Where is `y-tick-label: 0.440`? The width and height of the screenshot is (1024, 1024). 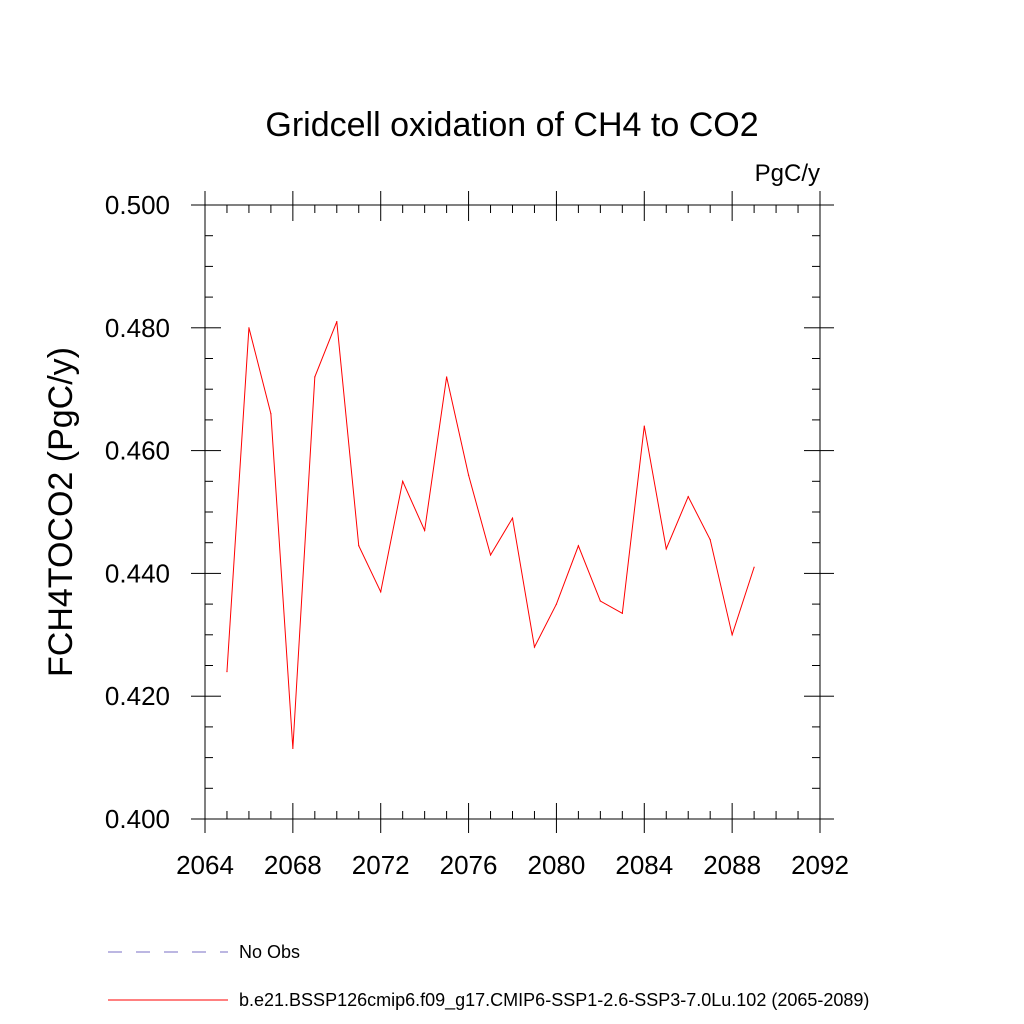 y-tick-label: 0.440 is located at coordinates (137, 573).